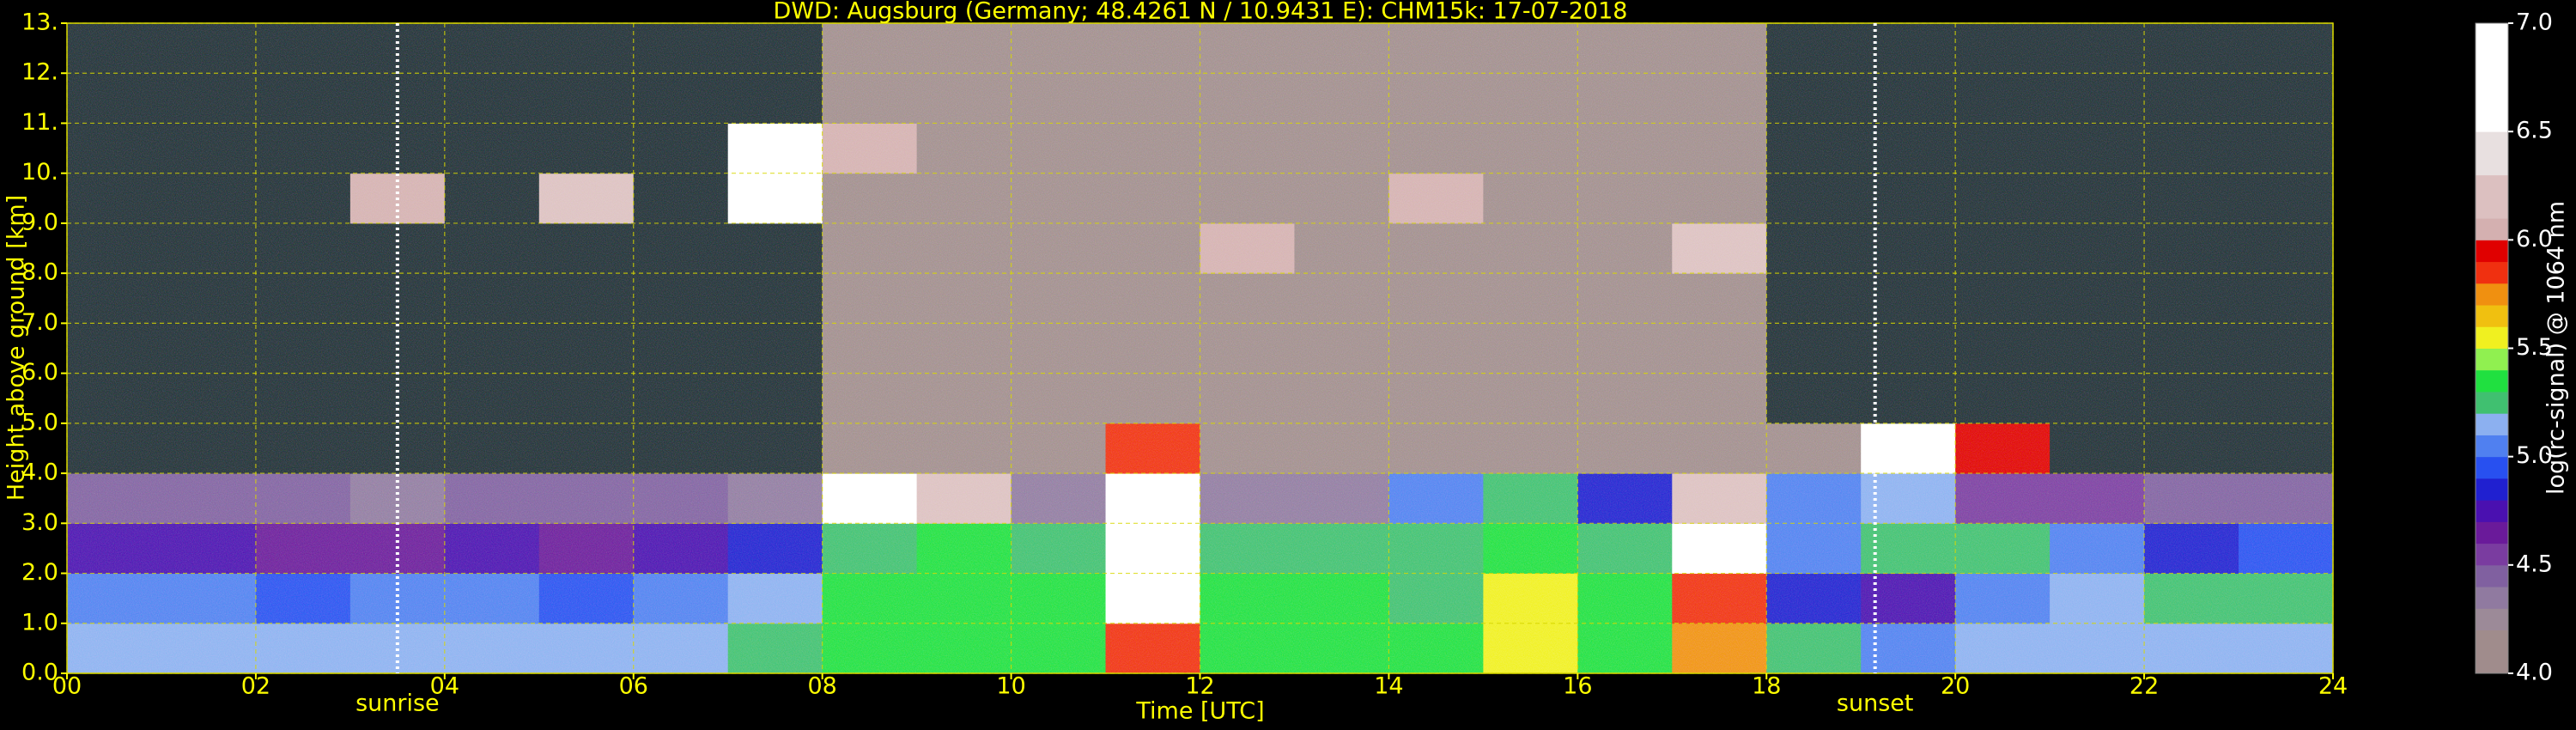  I want to click on x-tick-label: 22, so click(2144, 686).